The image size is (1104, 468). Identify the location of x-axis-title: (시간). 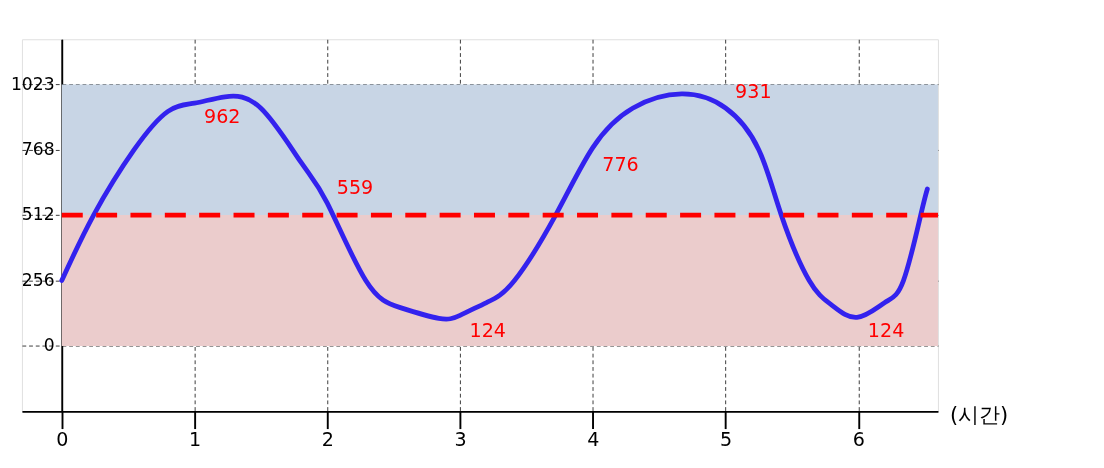
(979, 415).